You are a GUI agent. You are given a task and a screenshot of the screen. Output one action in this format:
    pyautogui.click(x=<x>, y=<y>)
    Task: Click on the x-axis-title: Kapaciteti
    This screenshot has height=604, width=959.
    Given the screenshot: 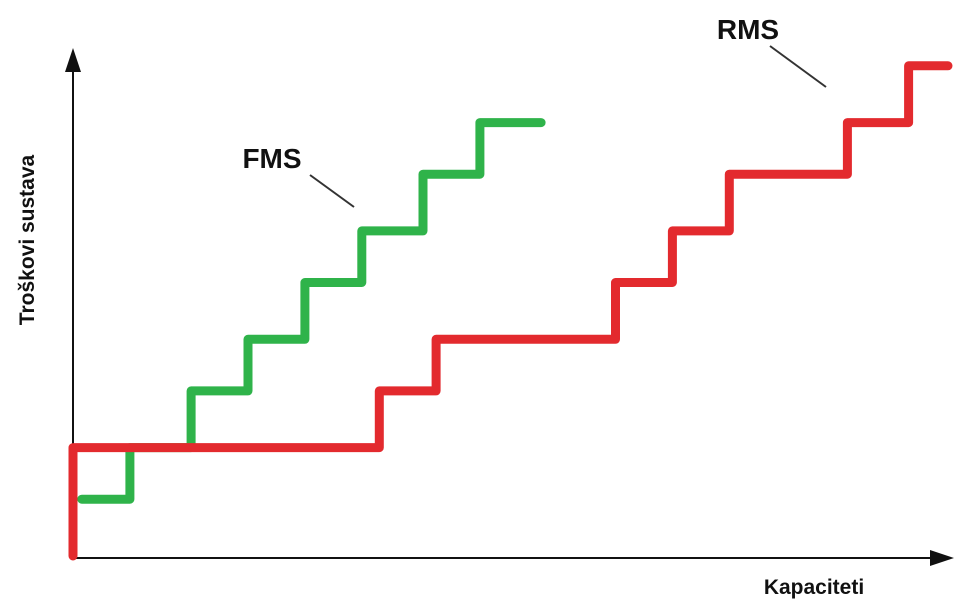 What is the action you would take?
    pyautogui.click(x=814, y=587)
    